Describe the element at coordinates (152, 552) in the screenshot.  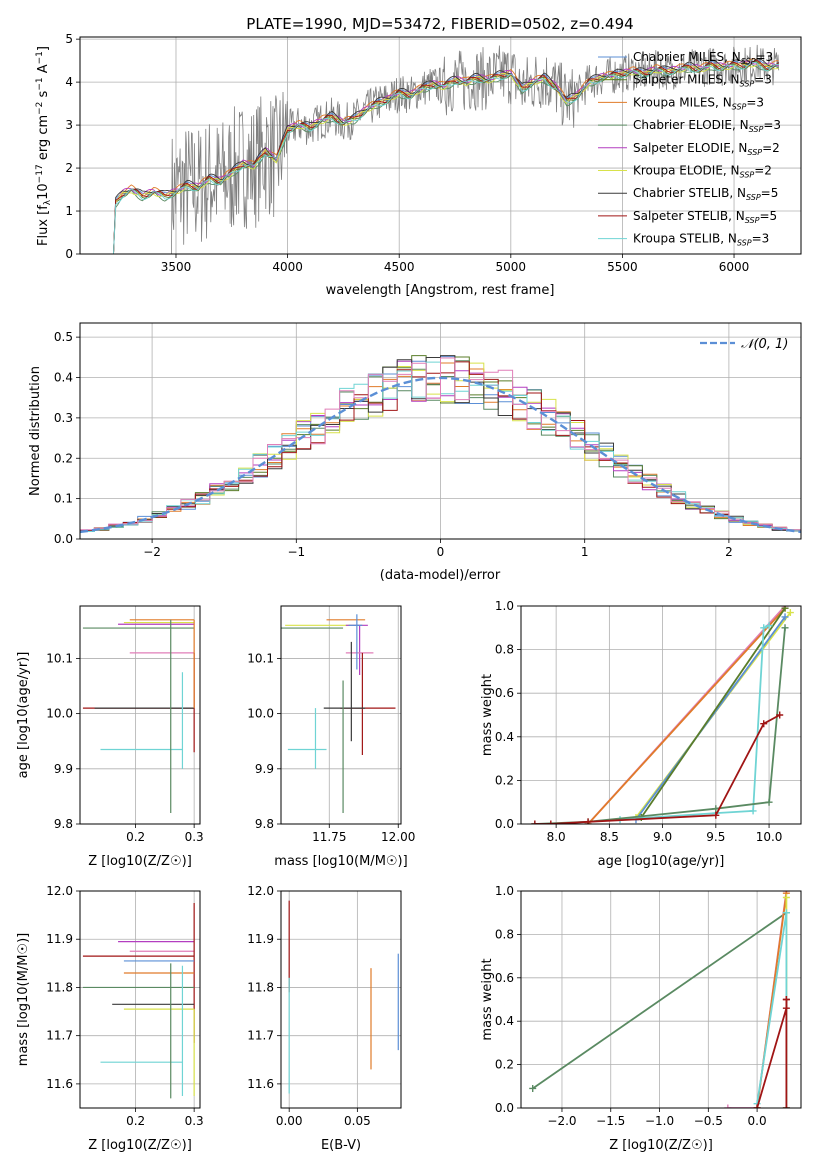
I see `x-tick-label: −2` at that location.